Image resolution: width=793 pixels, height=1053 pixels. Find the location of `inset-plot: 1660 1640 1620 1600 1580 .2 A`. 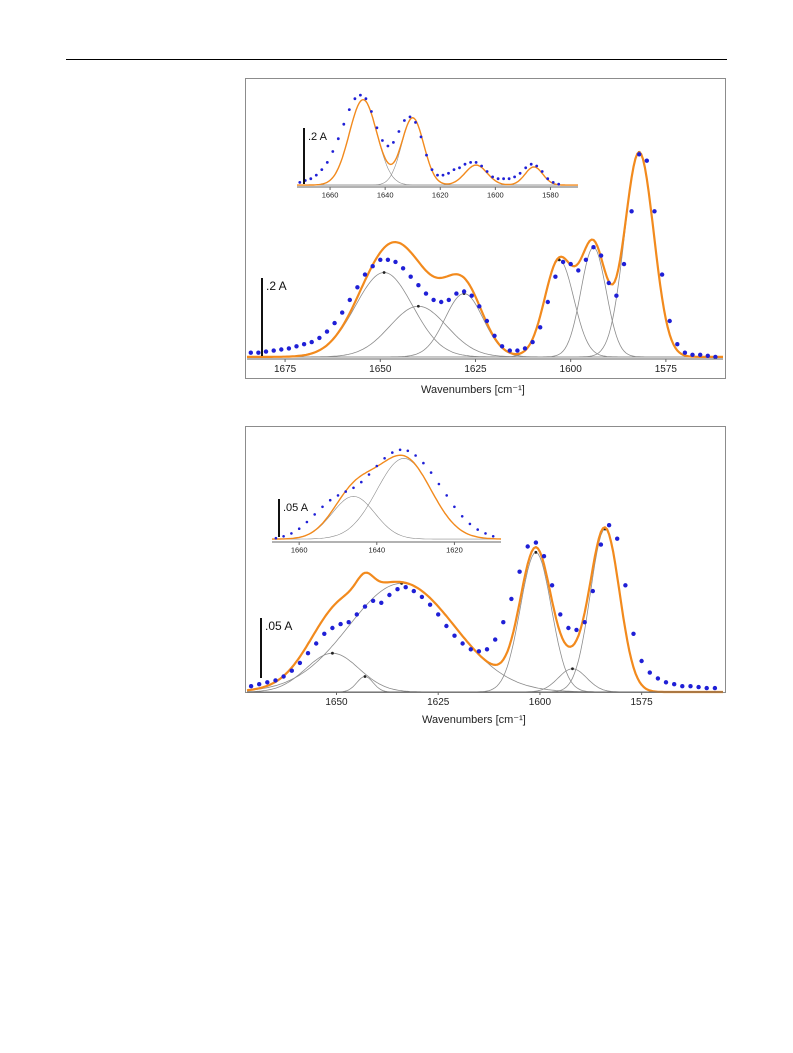

inset-plot: 1660 1640 1620 1600 1580 .2 A is located at coordinates (437, 146).